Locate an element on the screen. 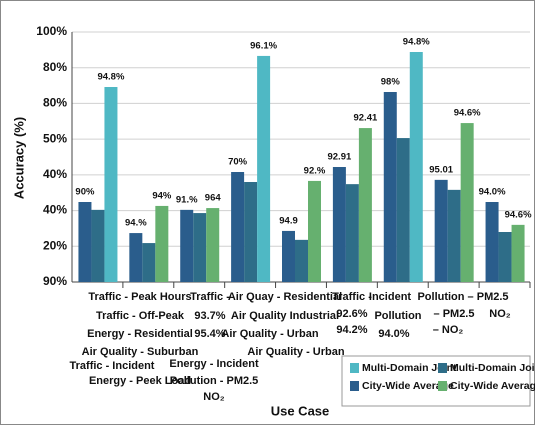 The height and width of the screenshot is (425, 535). bar-annotation: 94.9 is located at coordinates (288, 220).